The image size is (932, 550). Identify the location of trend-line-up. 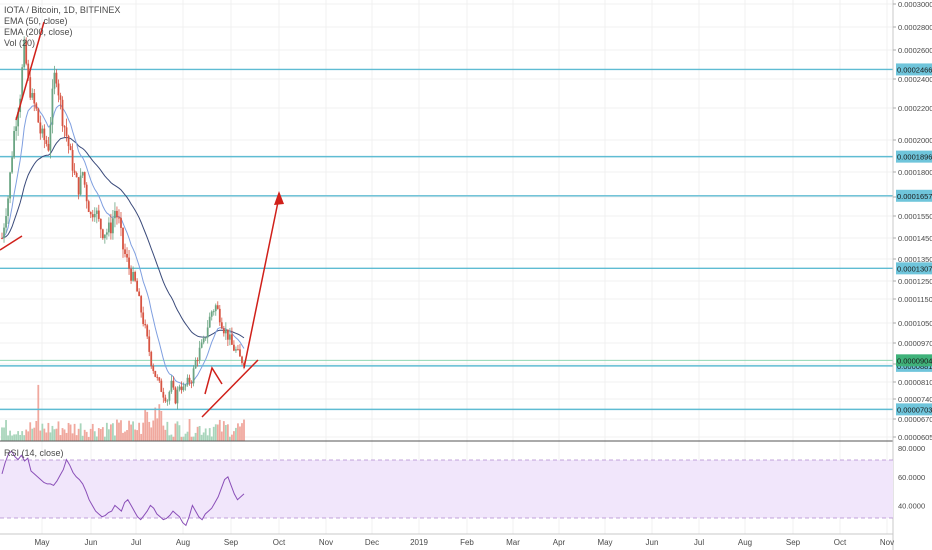
(30, 71).